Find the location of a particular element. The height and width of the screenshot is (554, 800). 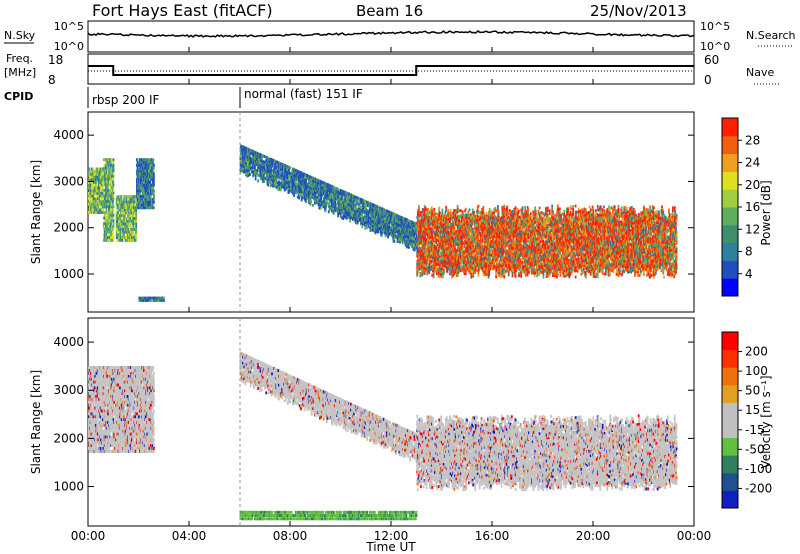

nave-tick-high: 60 is located at coordinates (711, 60).